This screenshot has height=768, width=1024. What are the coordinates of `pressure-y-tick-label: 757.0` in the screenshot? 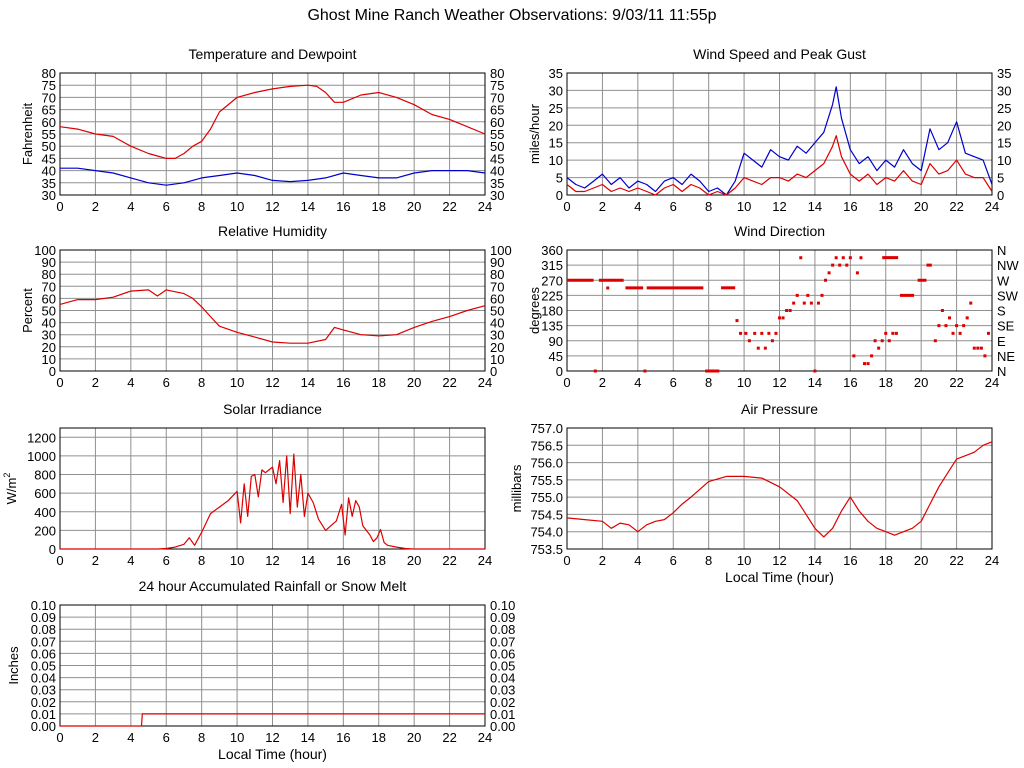 It's located at (546, 428).